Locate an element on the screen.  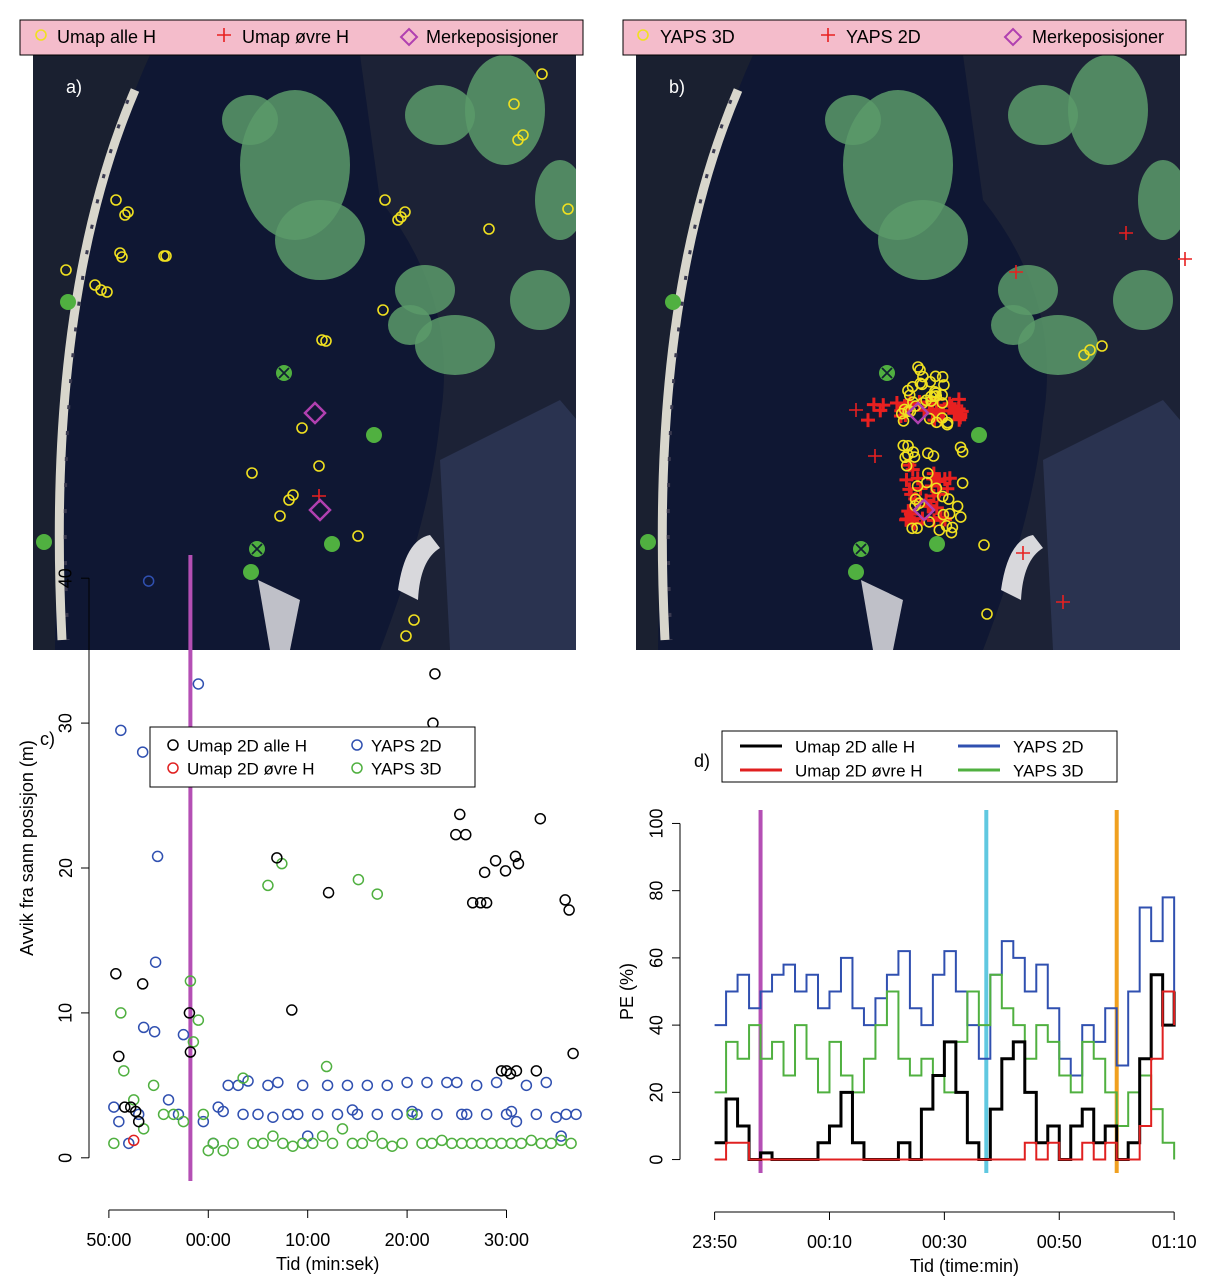
legend-label: Merkeposisjoner is located at coordinates (1098, 37).